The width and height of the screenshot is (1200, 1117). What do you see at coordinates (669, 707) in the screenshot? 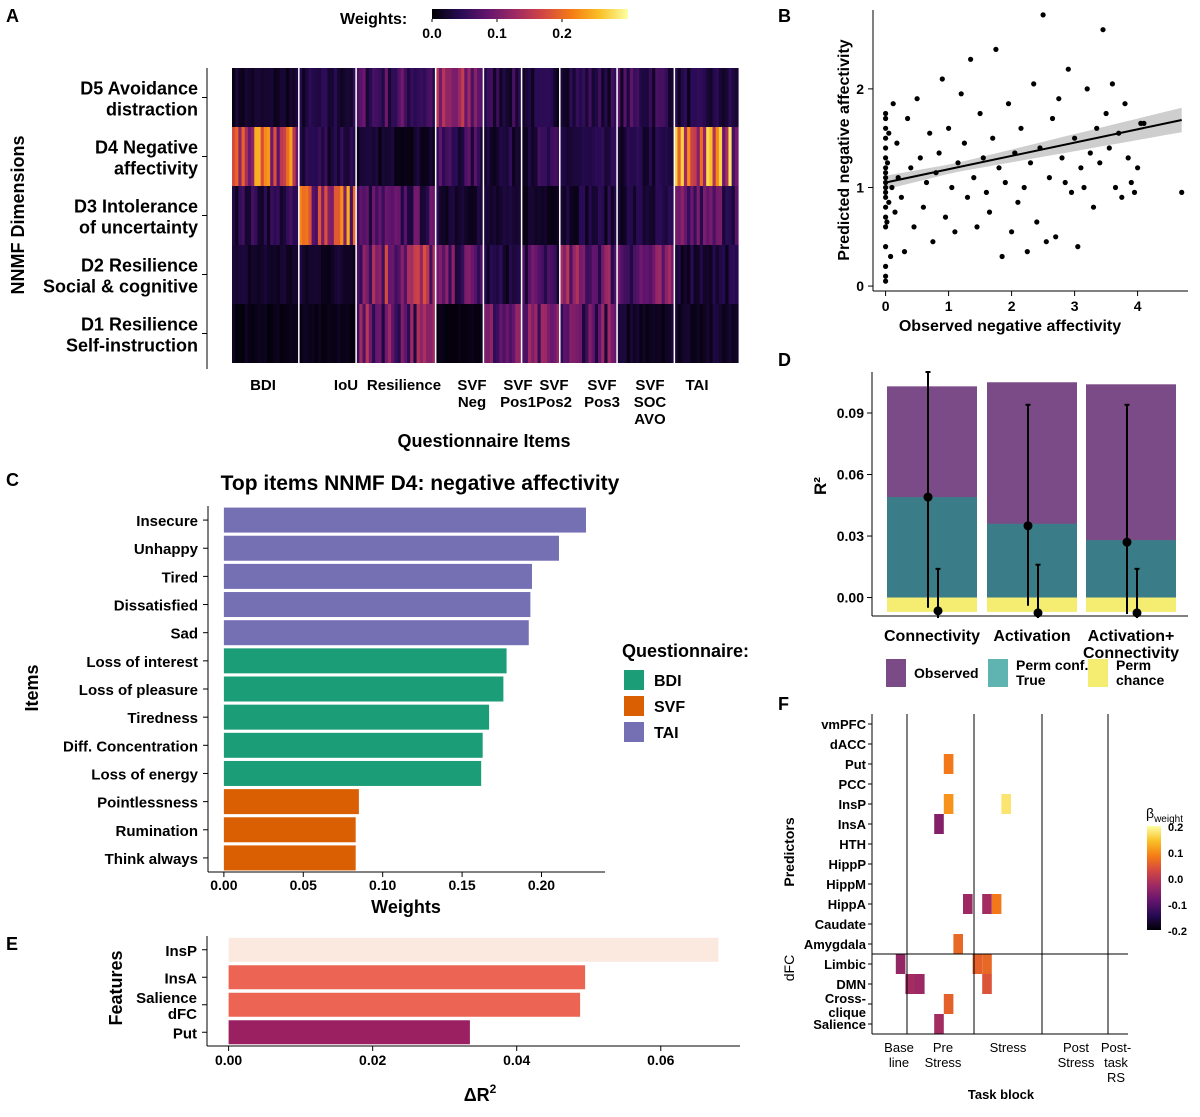
I see `legend-label: SVF` at bounding box center [669, 707].